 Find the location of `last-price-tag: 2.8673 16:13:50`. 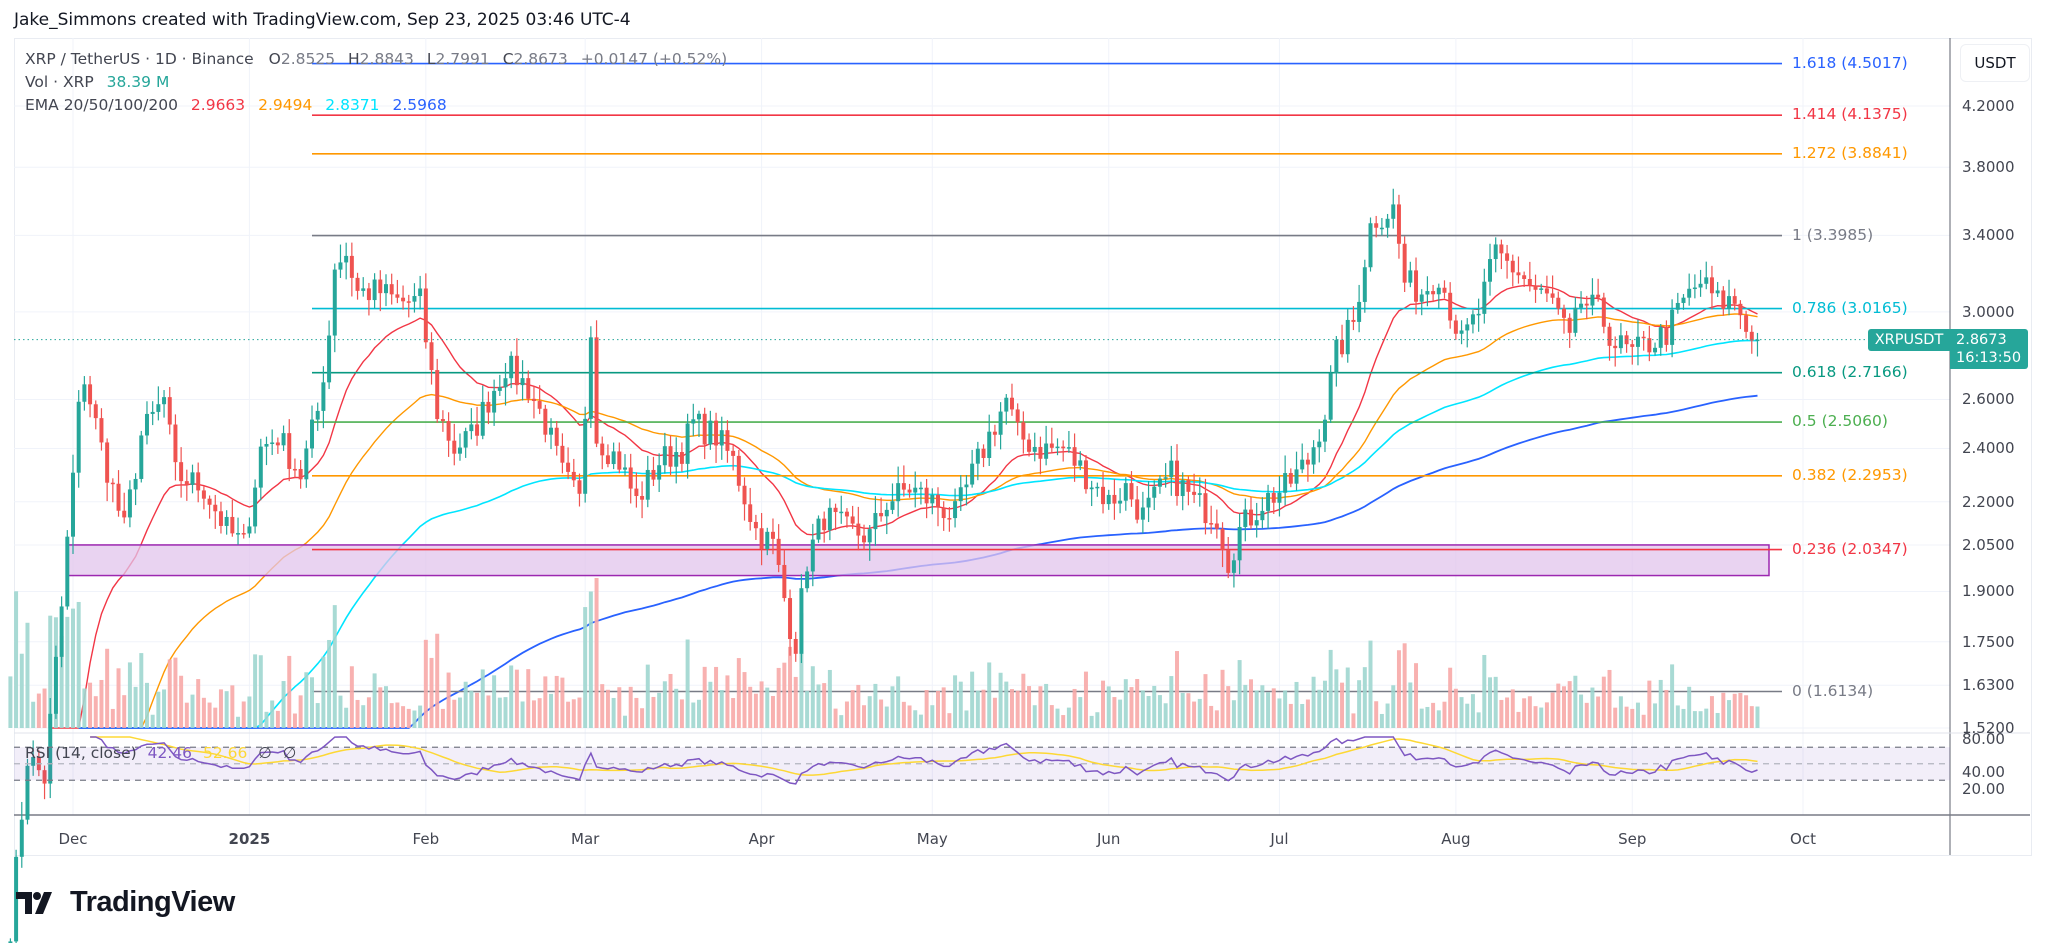

last-price-tag: 2.8673 16:13:50 is located at coordinates (1989, 348).